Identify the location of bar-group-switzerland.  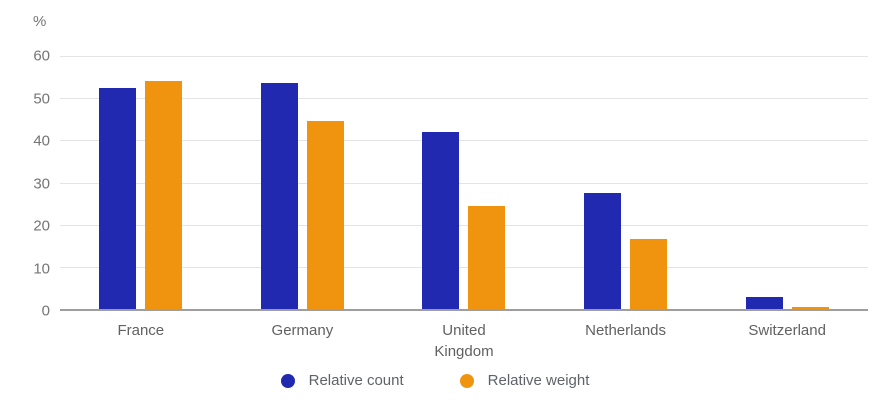
(787, 182).